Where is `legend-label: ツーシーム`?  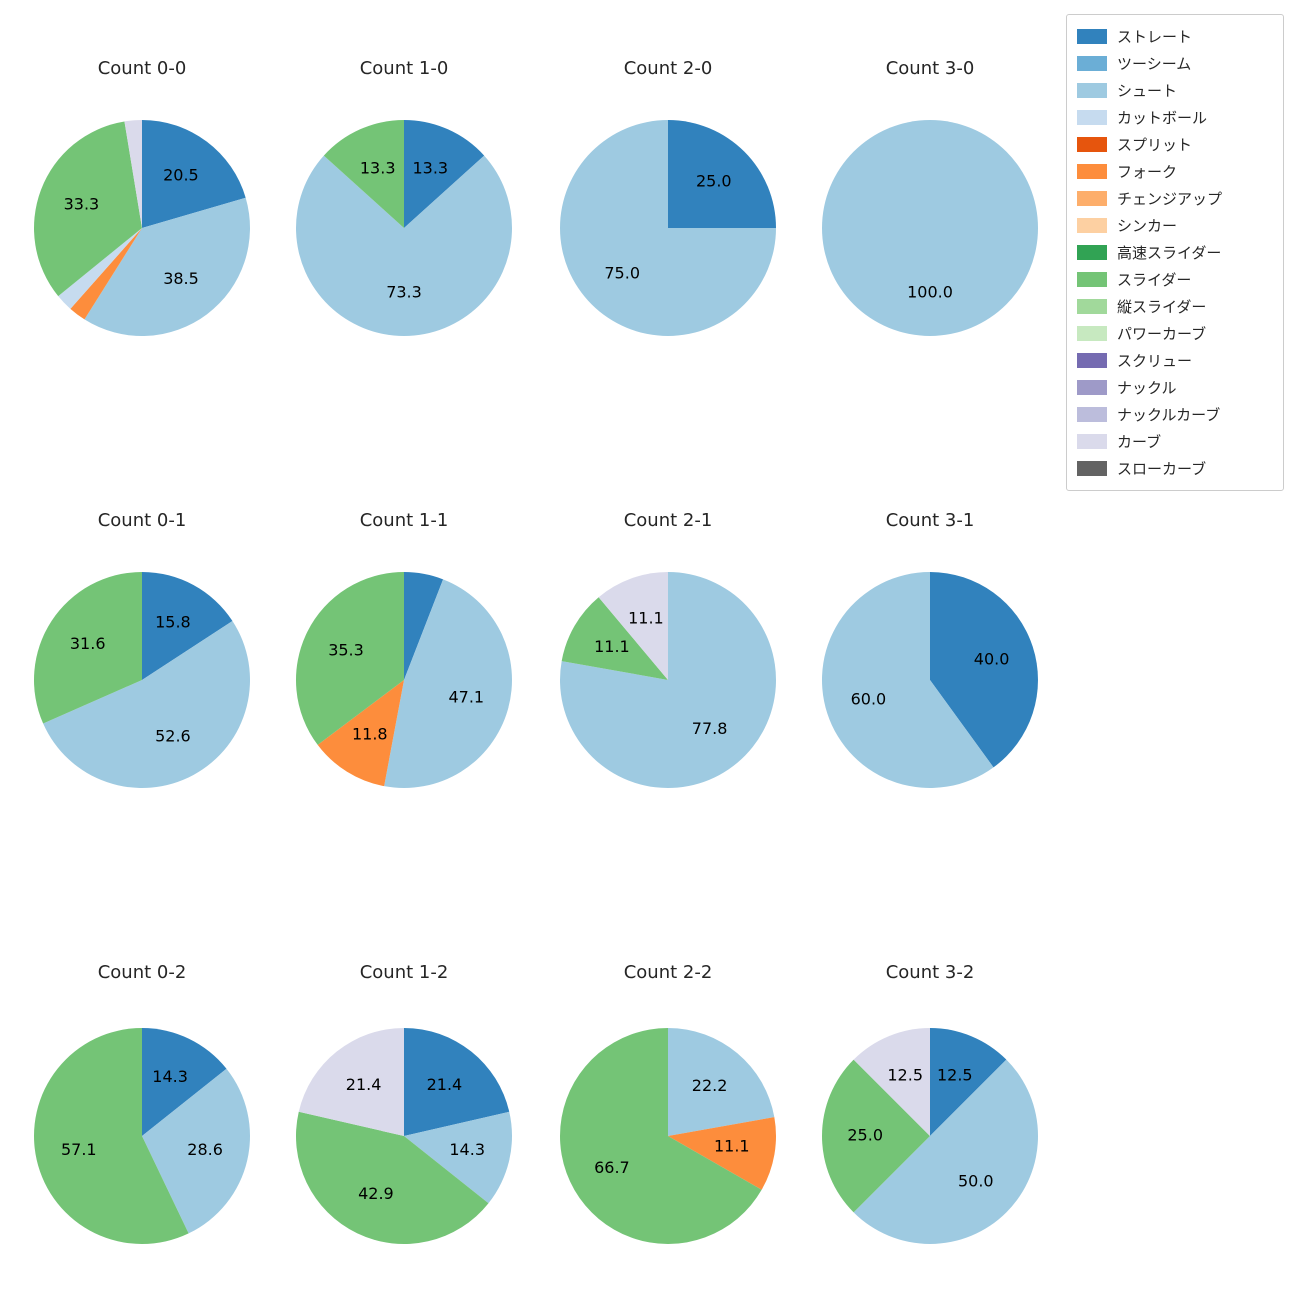
legend-label: ツーシーム is located at coordinates (1154, 64).